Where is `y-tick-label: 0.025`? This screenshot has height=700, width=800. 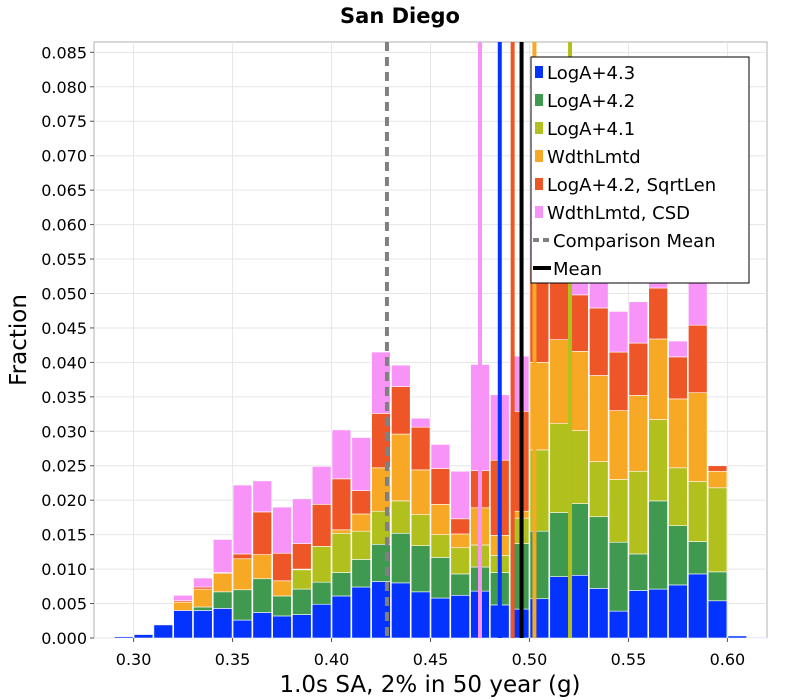 y-tick-label: 0.025 is located at coordinates (64, 466).